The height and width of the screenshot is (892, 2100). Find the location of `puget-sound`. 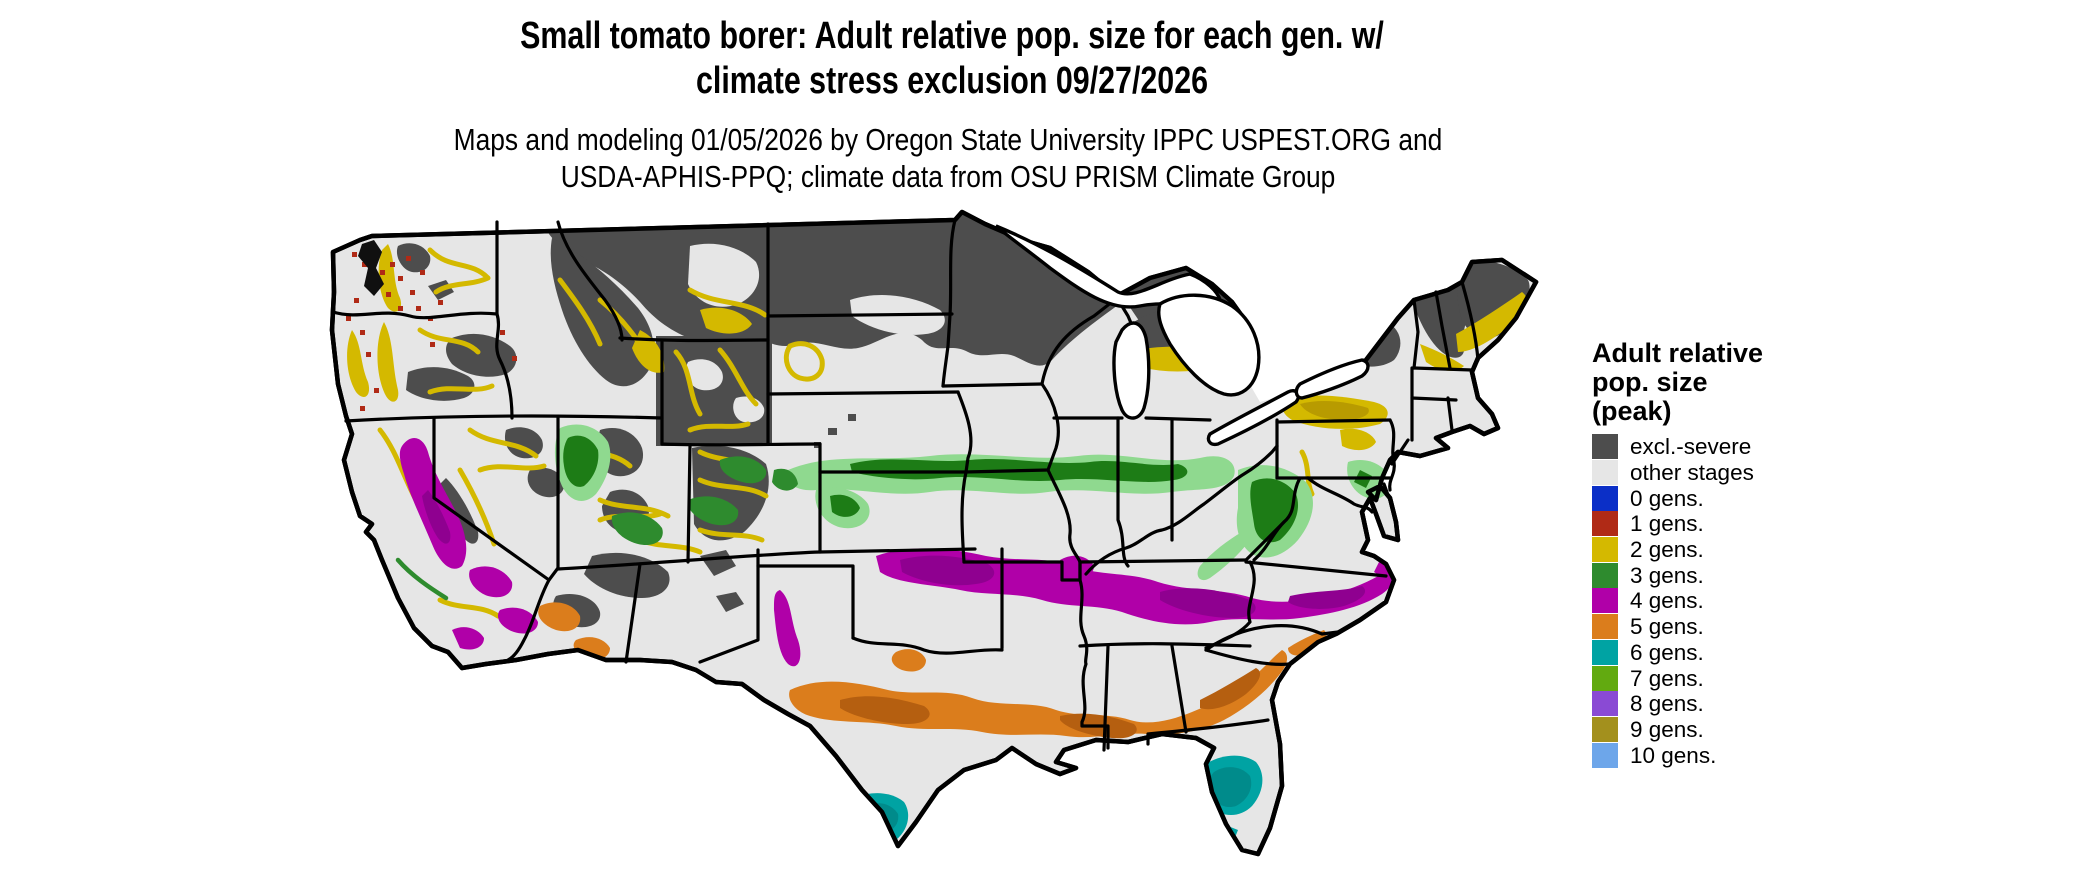

puget-sound is located at coordinates (371, 268).